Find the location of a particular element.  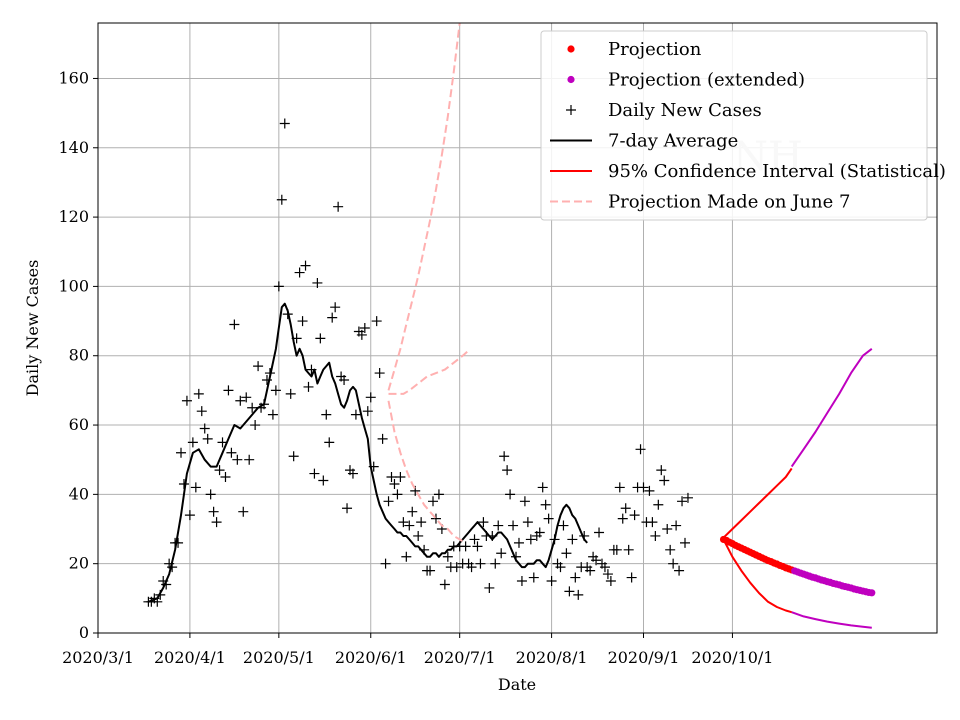

series-95-ci-upper-extended is located at coordinates (831, 408).